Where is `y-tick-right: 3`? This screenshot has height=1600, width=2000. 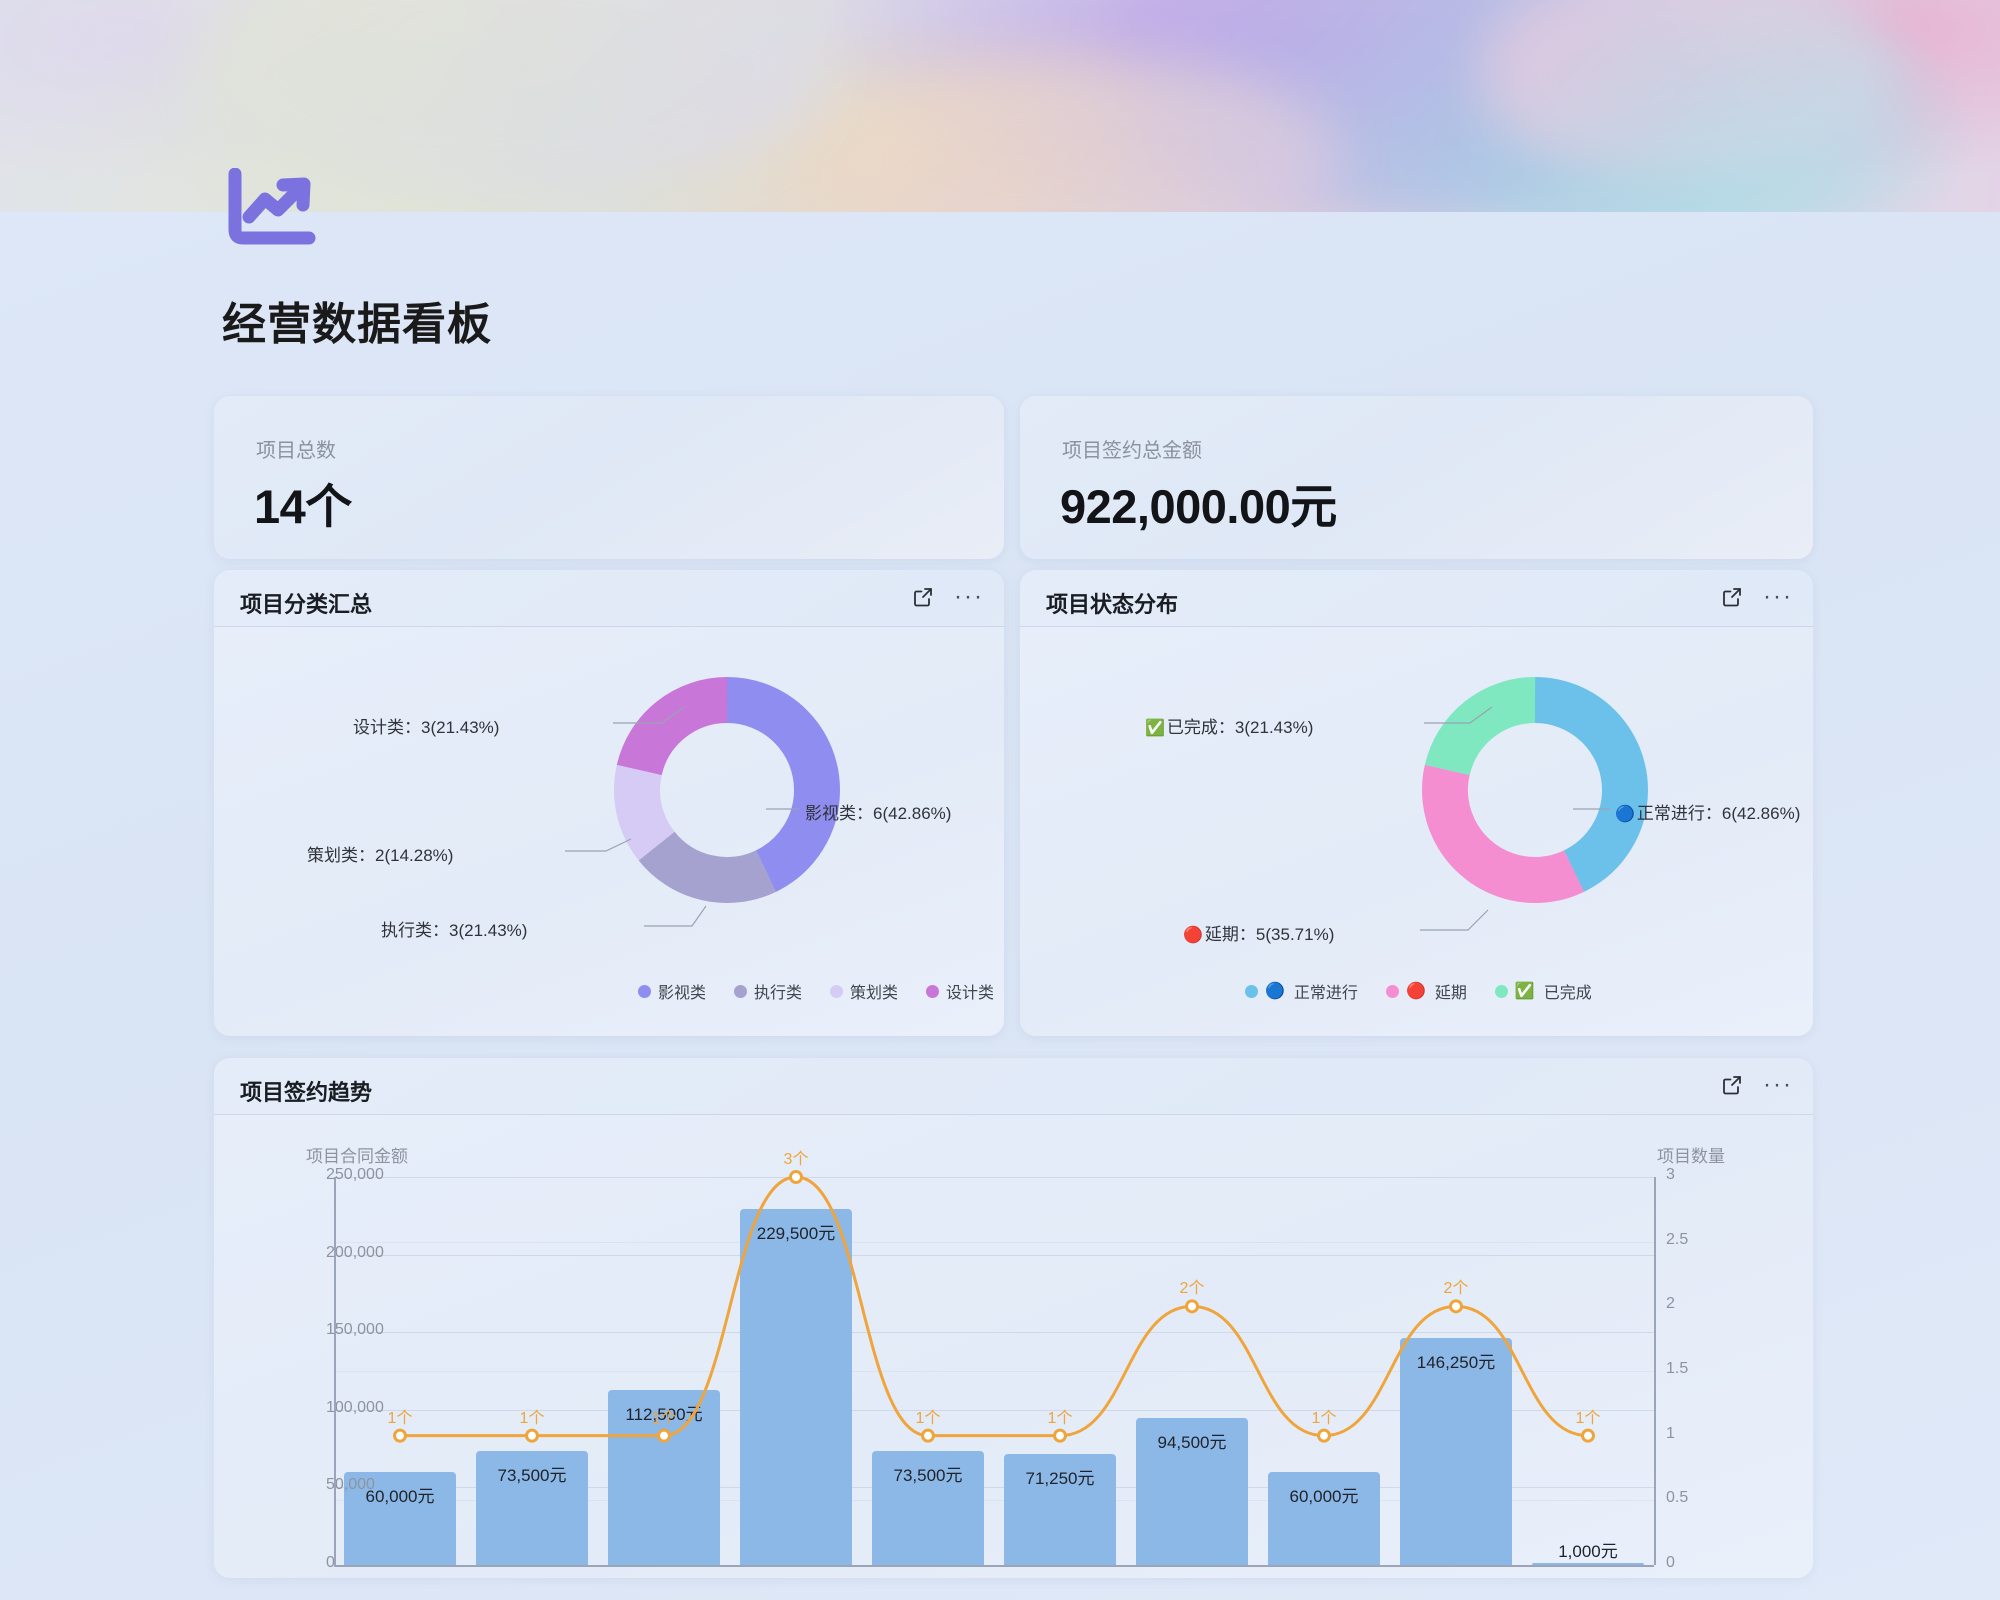 y-tick-right: 3 is located at coordinates (1670, 1174).